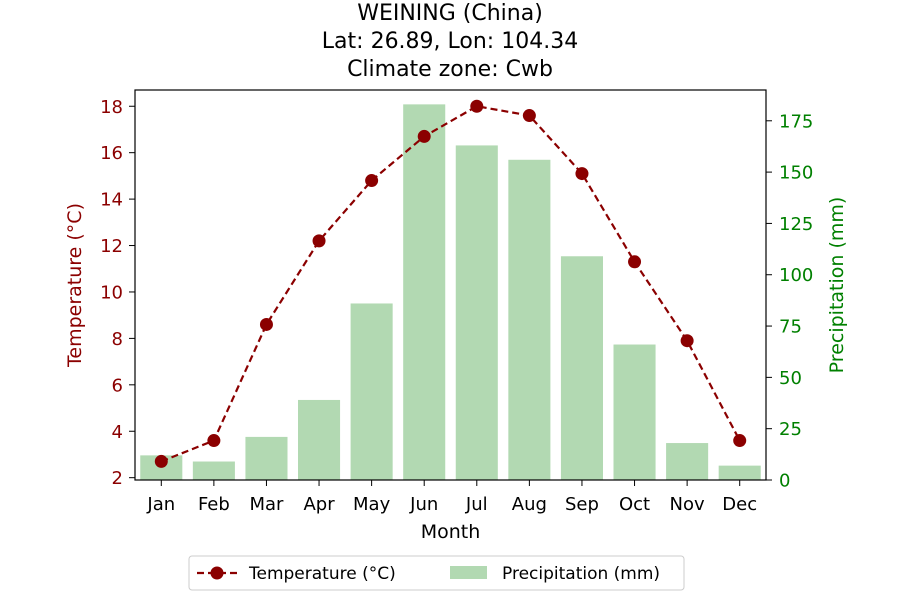 This screenshot has height=600, width=900. What do you see at coordinates (476, 312) in the screenshot?
I see `precipitation-bar-jul` at bounding box center [476, 312].